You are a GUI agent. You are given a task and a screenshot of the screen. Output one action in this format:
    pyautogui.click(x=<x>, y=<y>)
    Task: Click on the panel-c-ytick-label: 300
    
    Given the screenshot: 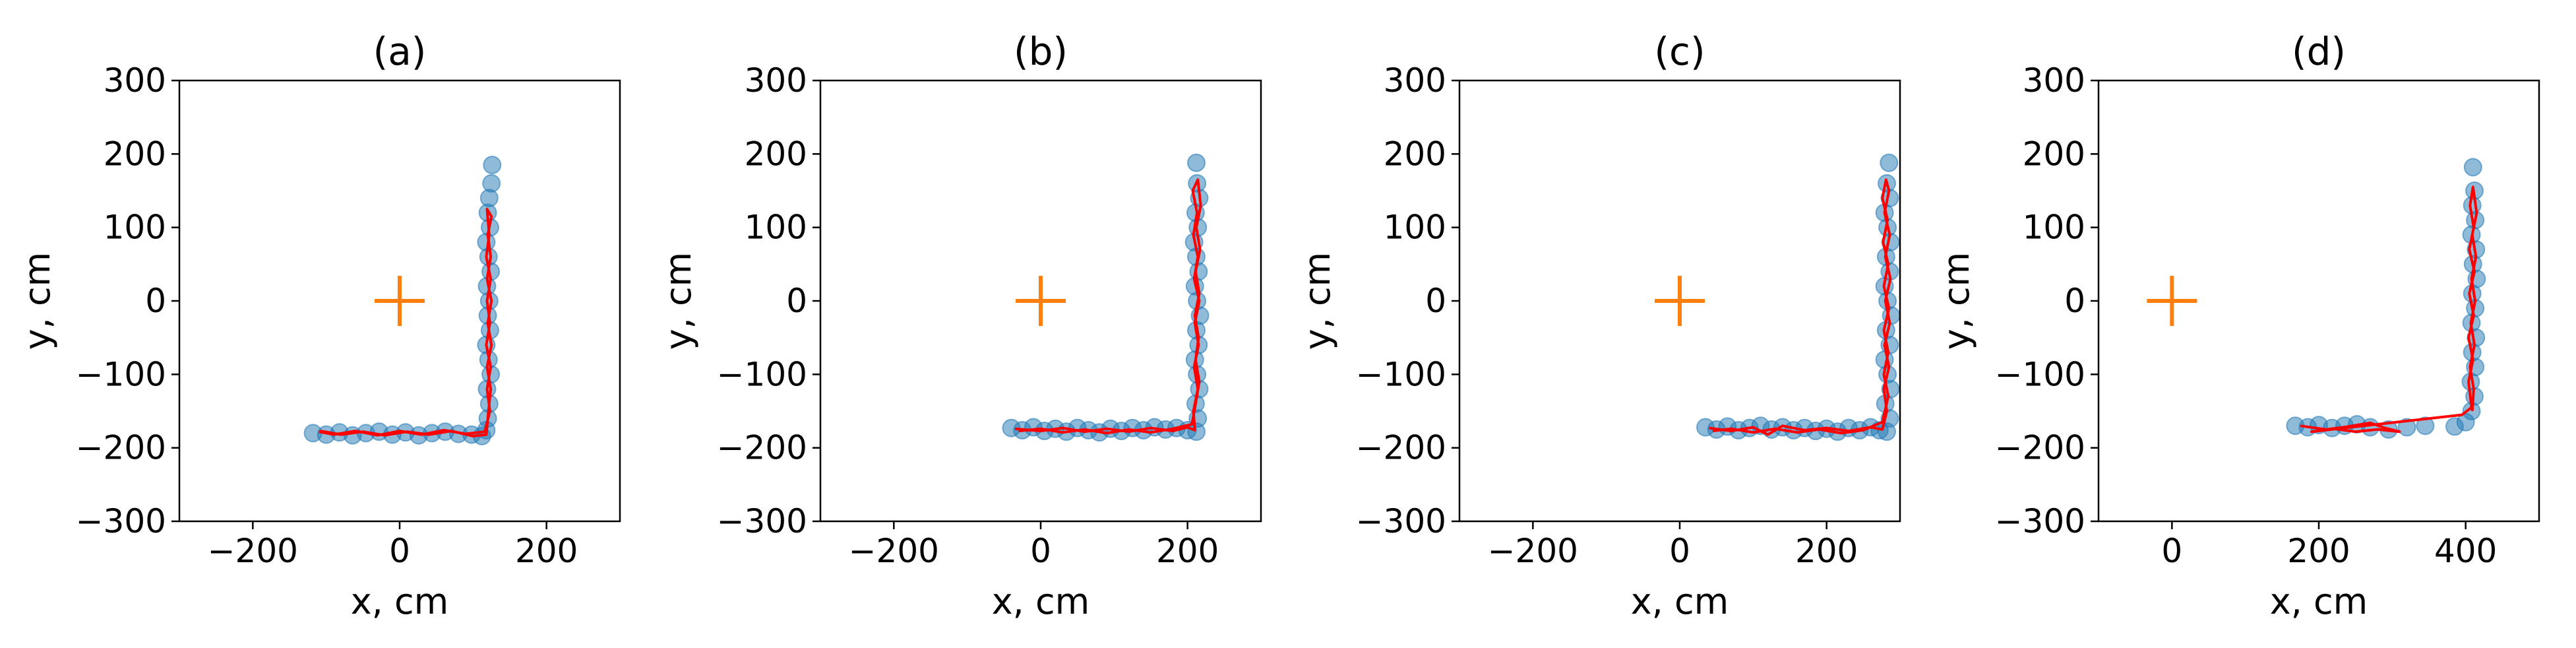 What is the action you would take?
    pyautogui.click(x=1415, y=81)
    